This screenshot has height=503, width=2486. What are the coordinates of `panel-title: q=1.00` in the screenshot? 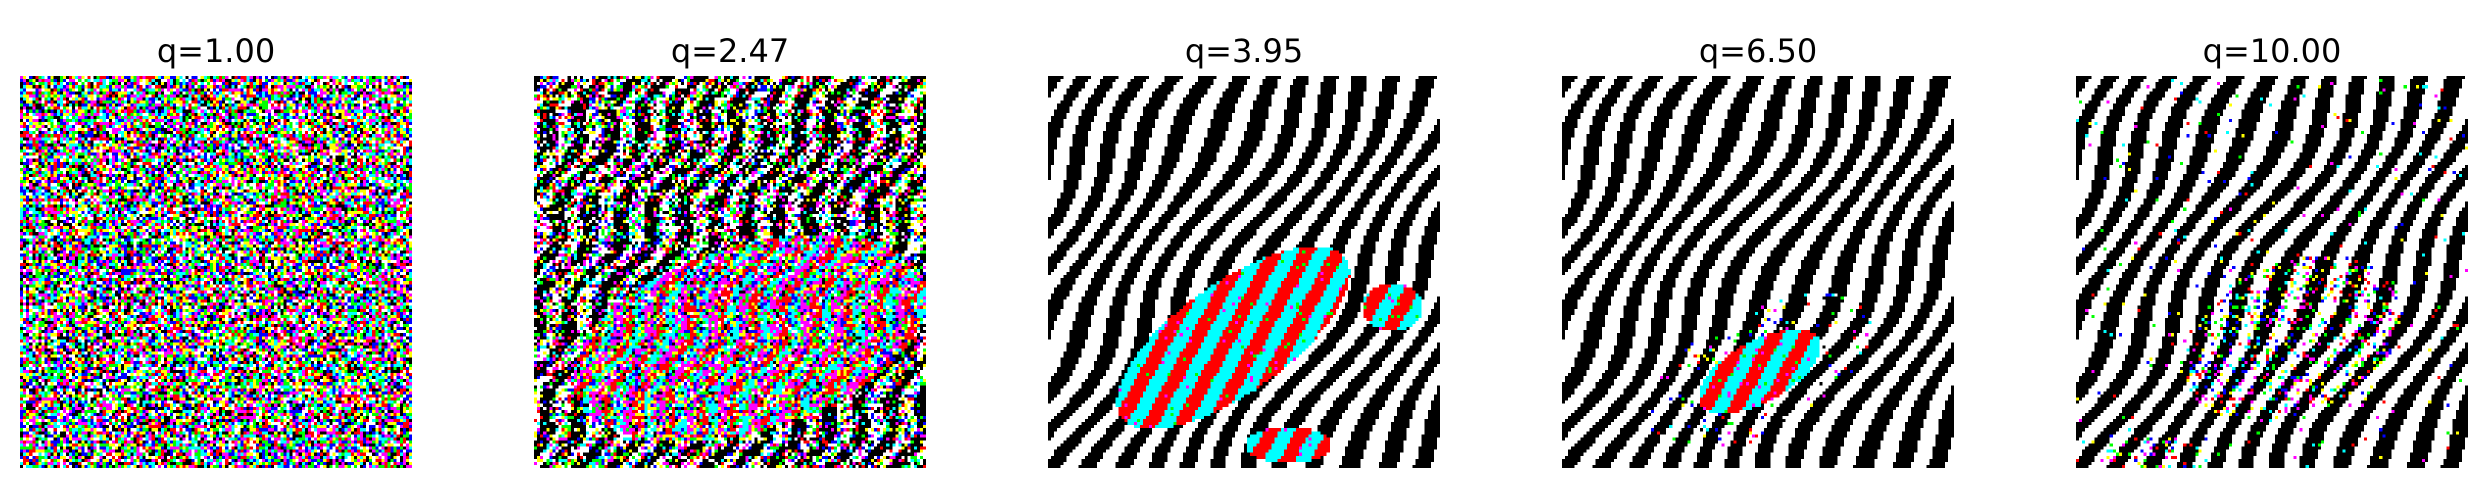 It's located at (216, 51).